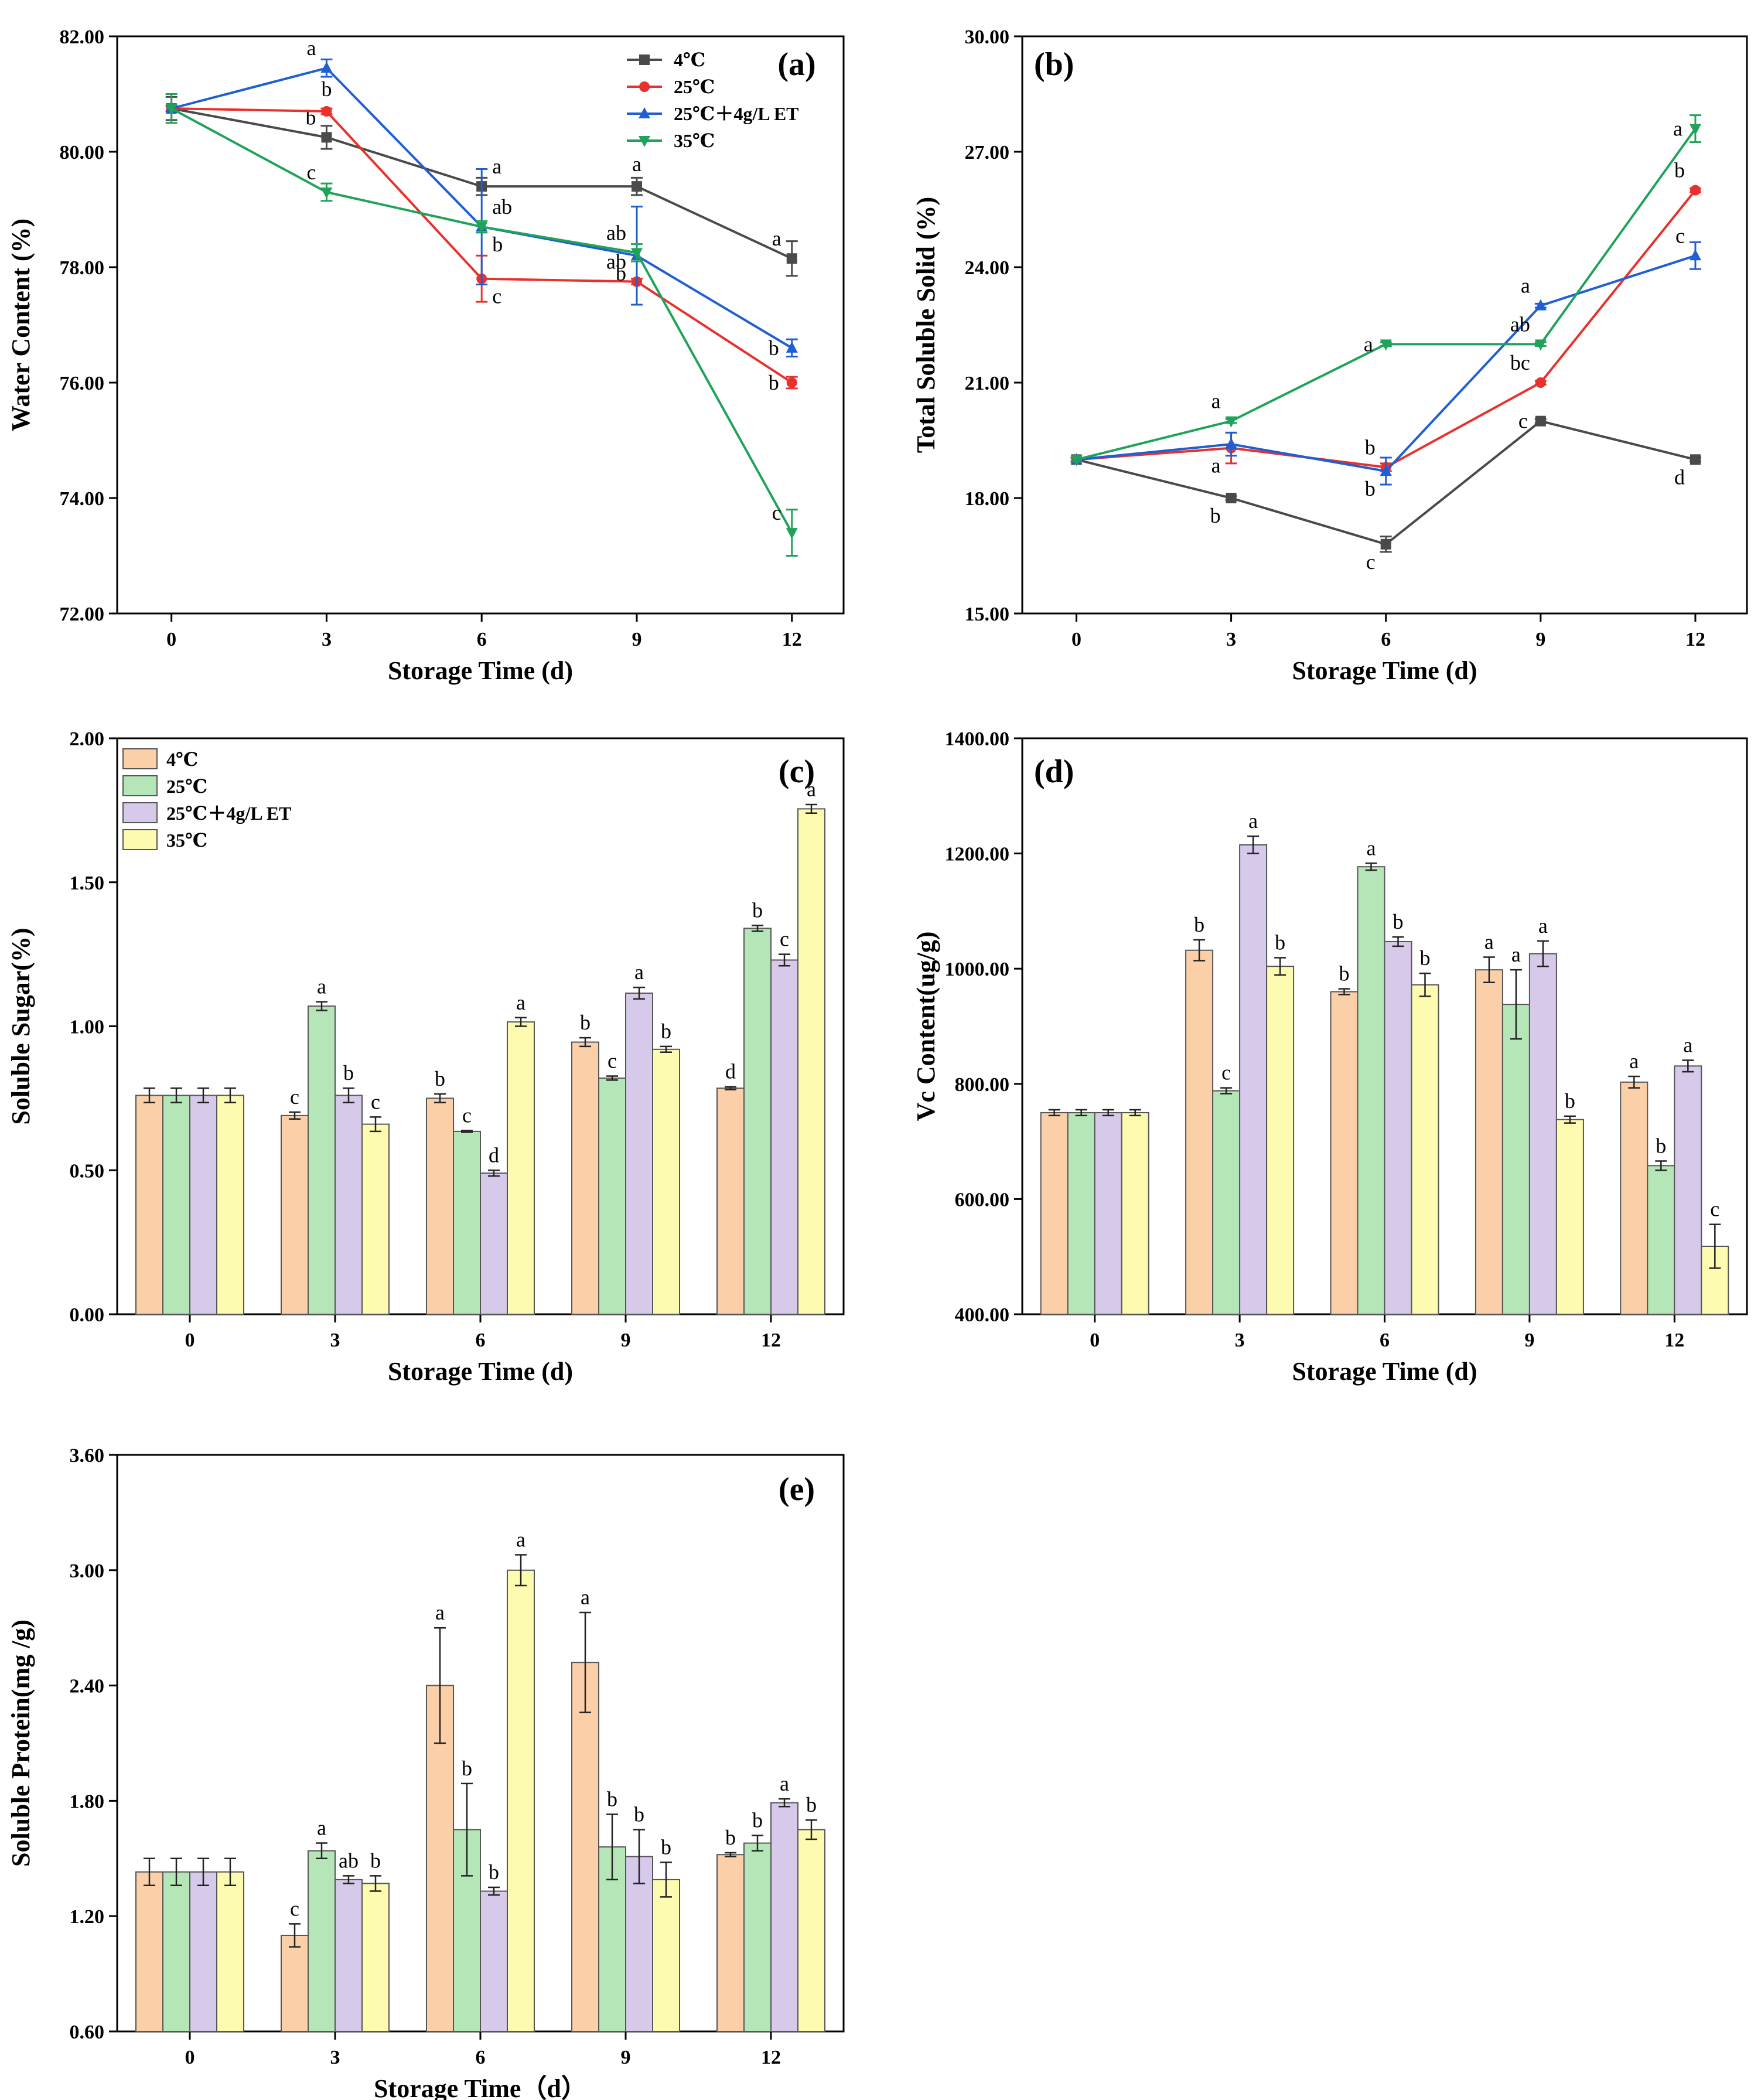  What do you see at coordinates (978, 855) in the screenshot?
I see `y-tick-label: 1200.00` at bounding box center [978, 855].